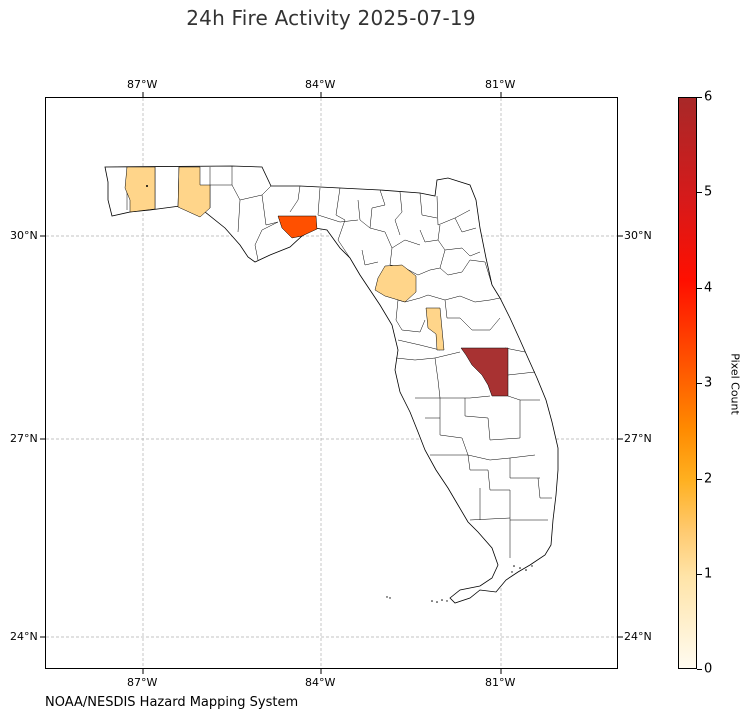  Describe the element at coordinates (24, 636) in the screenshot. I see `lat-label-left-24n: 24°N` at that location.